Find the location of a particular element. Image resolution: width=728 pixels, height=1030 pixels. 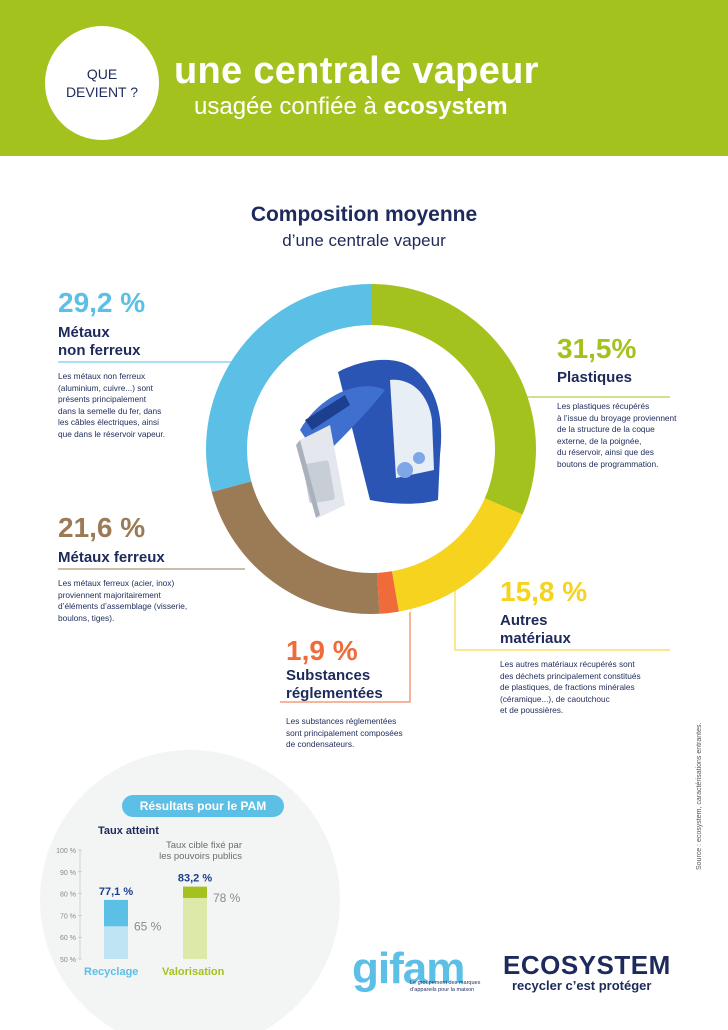

desc-line: boutons de programmation. is located at coordinates (608, 463).